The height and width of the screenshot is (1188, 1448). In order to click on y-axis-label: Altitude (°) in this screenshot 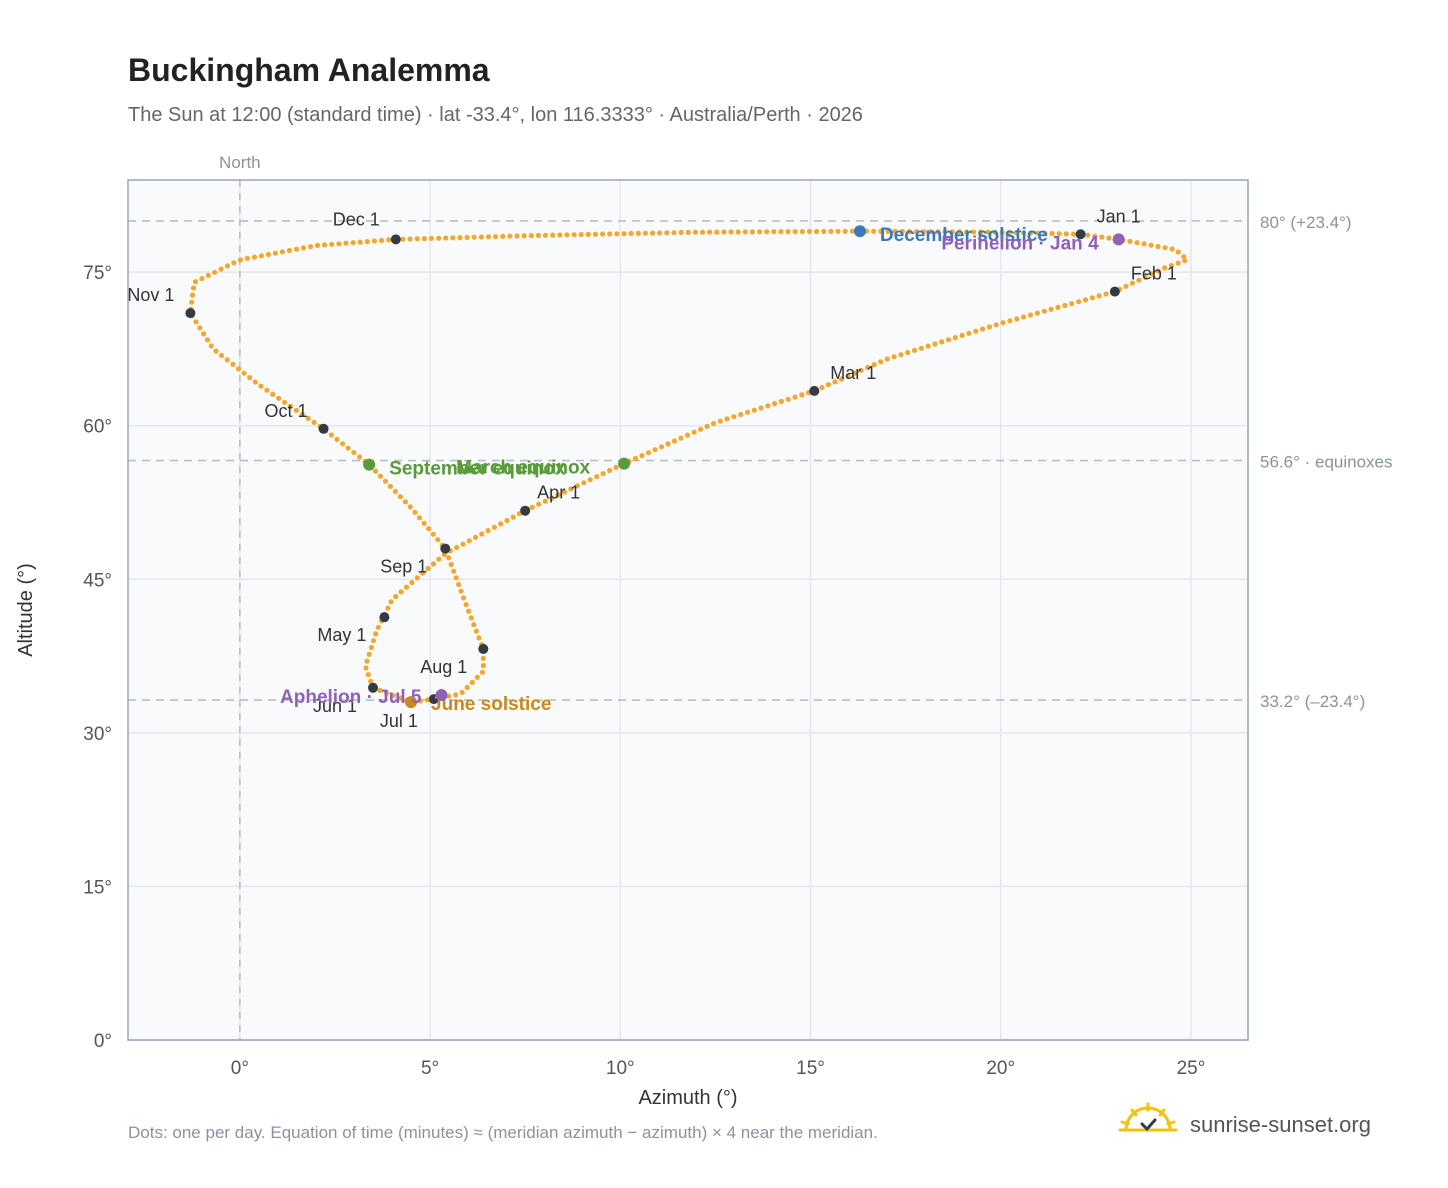, I will do `click(26, 610)`.